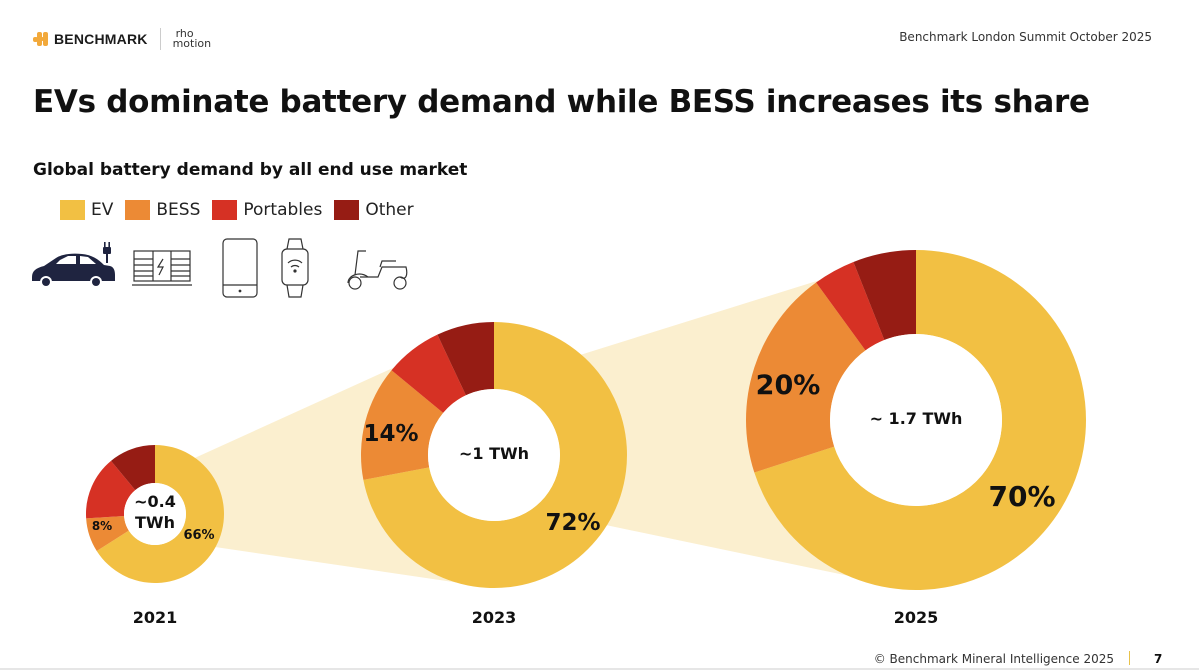  Describe the element at coordinates (1021, 496) in the screenshot. I see `donut-2025-ev-label: 70%` at that location.